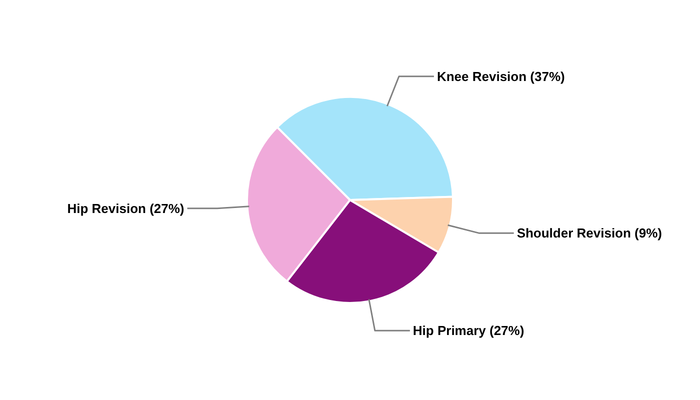 The image size is (700, 400). I want to click on slice-label: Hip Revision (27%), so click(125, 208).